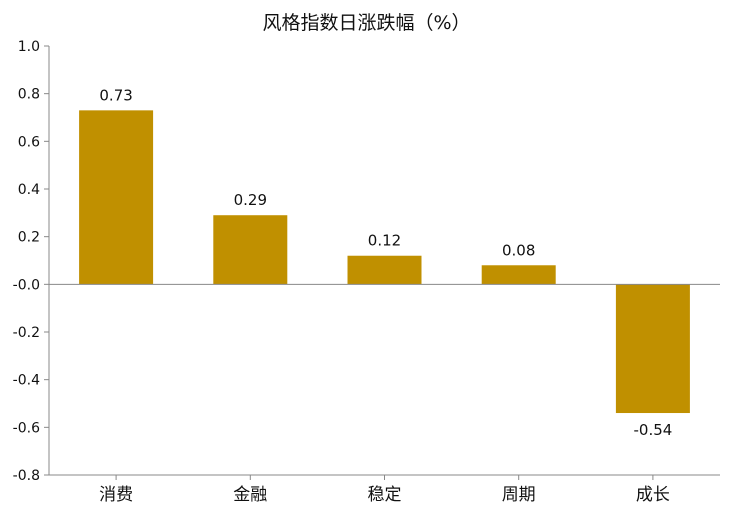 The height and width of the screenshot is (515, 733). Describe the element at coordinates (652, 349) in the screenshot. I see `bar-成长` at that location.